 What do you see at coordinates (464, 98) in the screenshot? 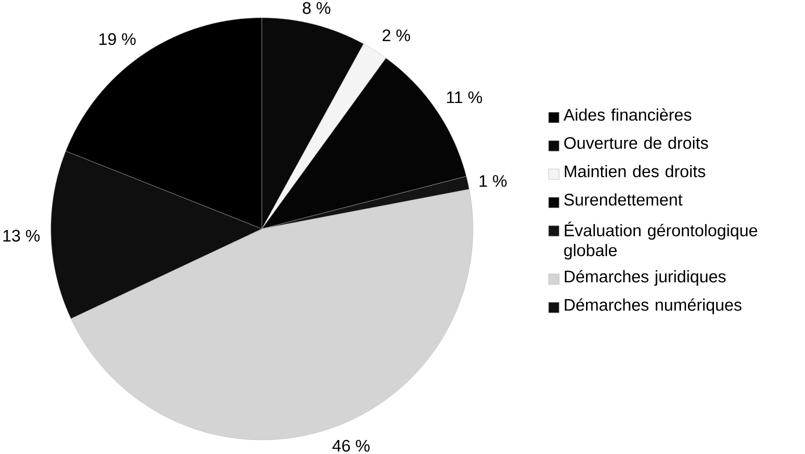
I see `data-label: 11 %` at bounding box center [464, 98].